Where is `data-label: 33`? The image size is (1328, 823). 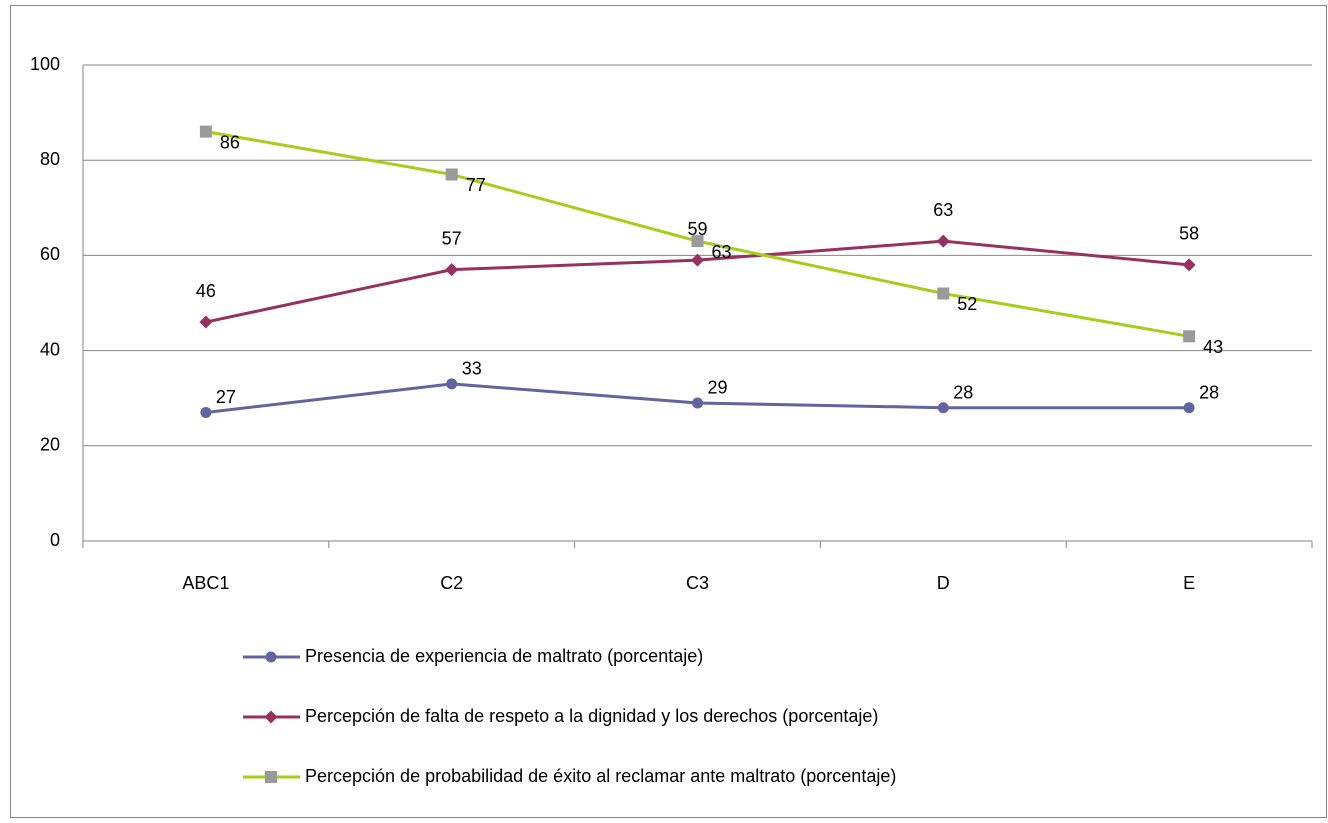
data-label: 33 is located at coordinates (472, 369).